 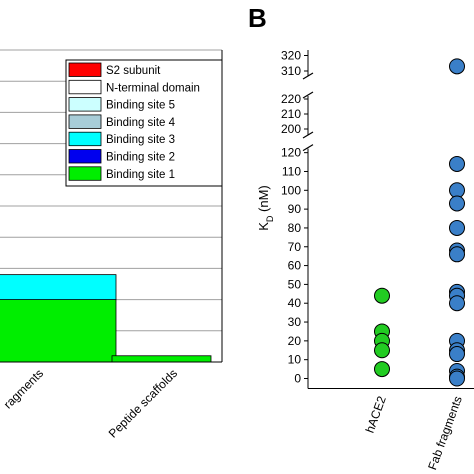 What do you see at coordinates (295, 284) in the screenshot?
I see `y-tick-label: 50` at bounding box center [295, 284].